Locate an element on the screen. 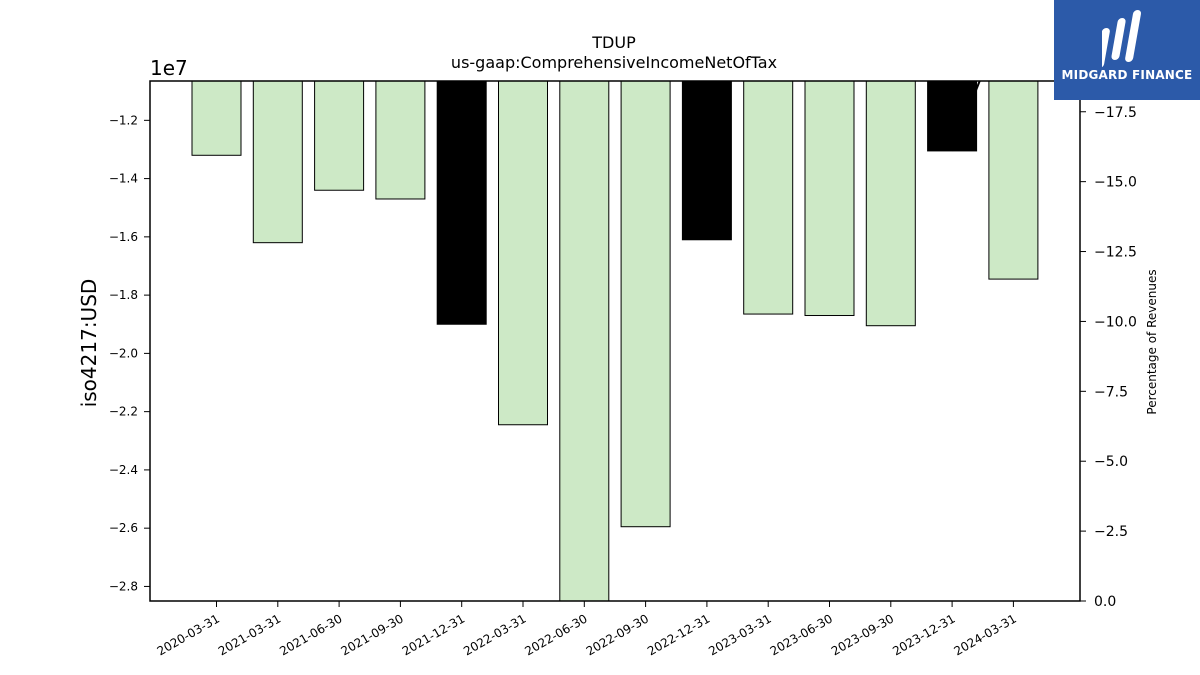 This screenshot has width=1200, height=675. x-tick-label: 2021-09-30 is located at coordinates (371, 634).